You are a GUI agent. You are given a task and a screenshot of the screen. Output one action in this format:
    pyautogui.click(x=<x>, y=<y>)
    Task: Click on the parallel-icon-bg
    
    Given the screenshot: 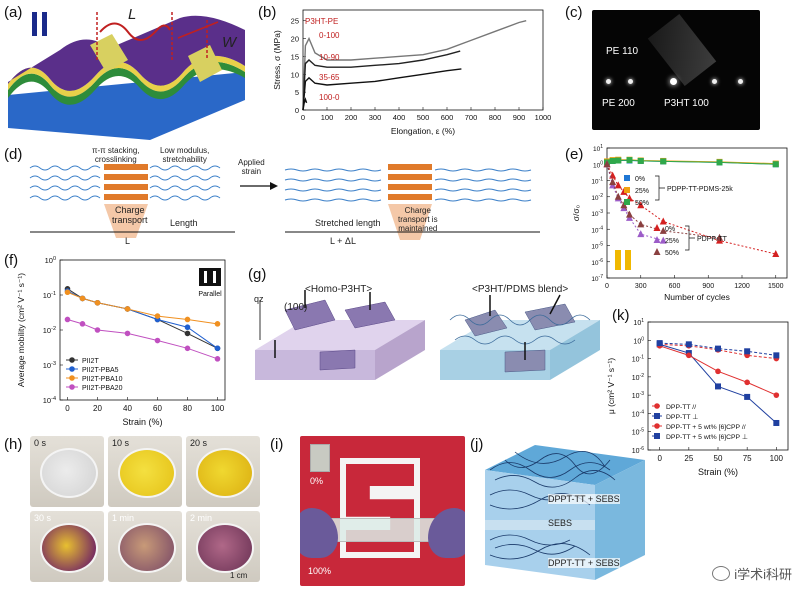 What is the action you would take?
    pyautogui.click(x=210, y=277)
    